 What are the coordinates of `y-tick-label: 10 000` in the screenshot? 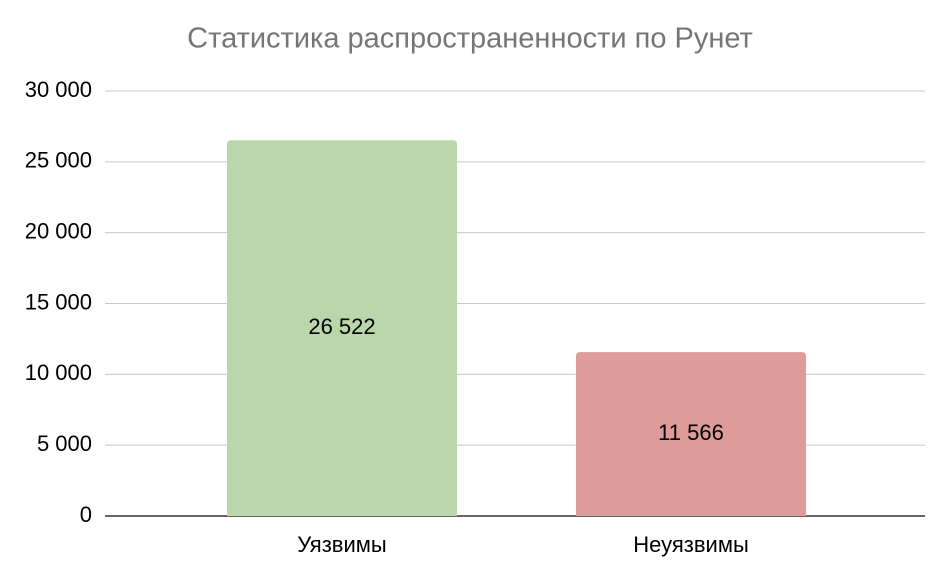 It's located at (58, 372).